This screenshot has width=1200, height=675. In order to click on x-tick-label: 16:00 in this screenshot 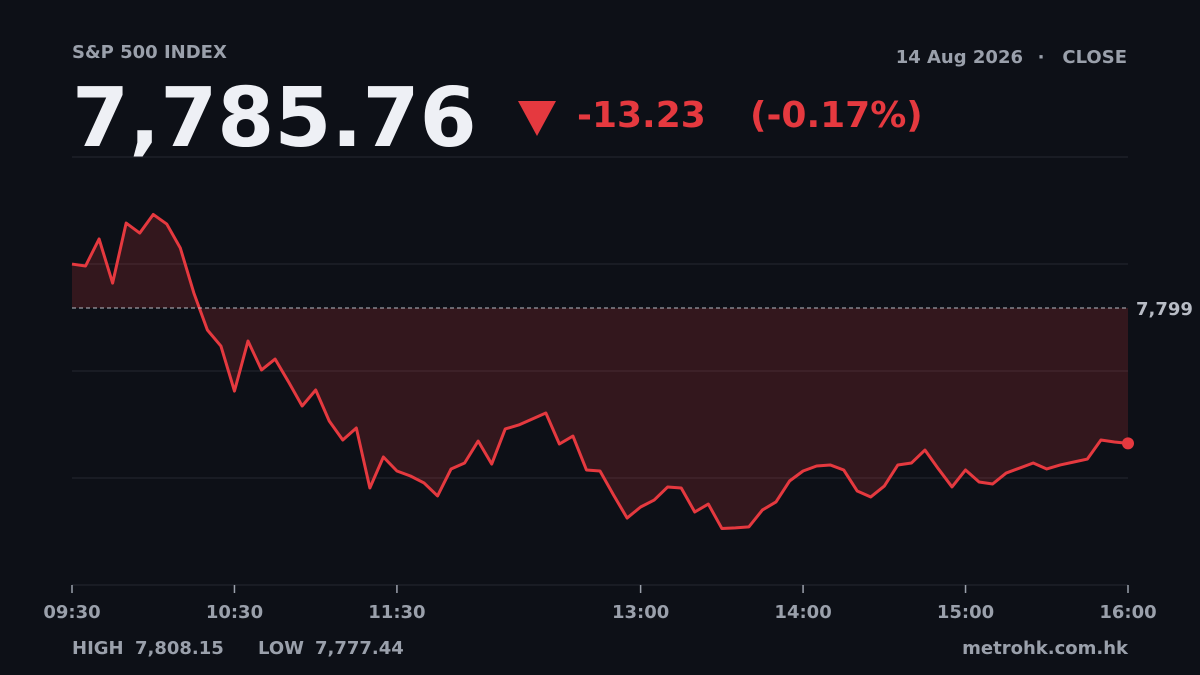, I will do `click(1127, 612)`.